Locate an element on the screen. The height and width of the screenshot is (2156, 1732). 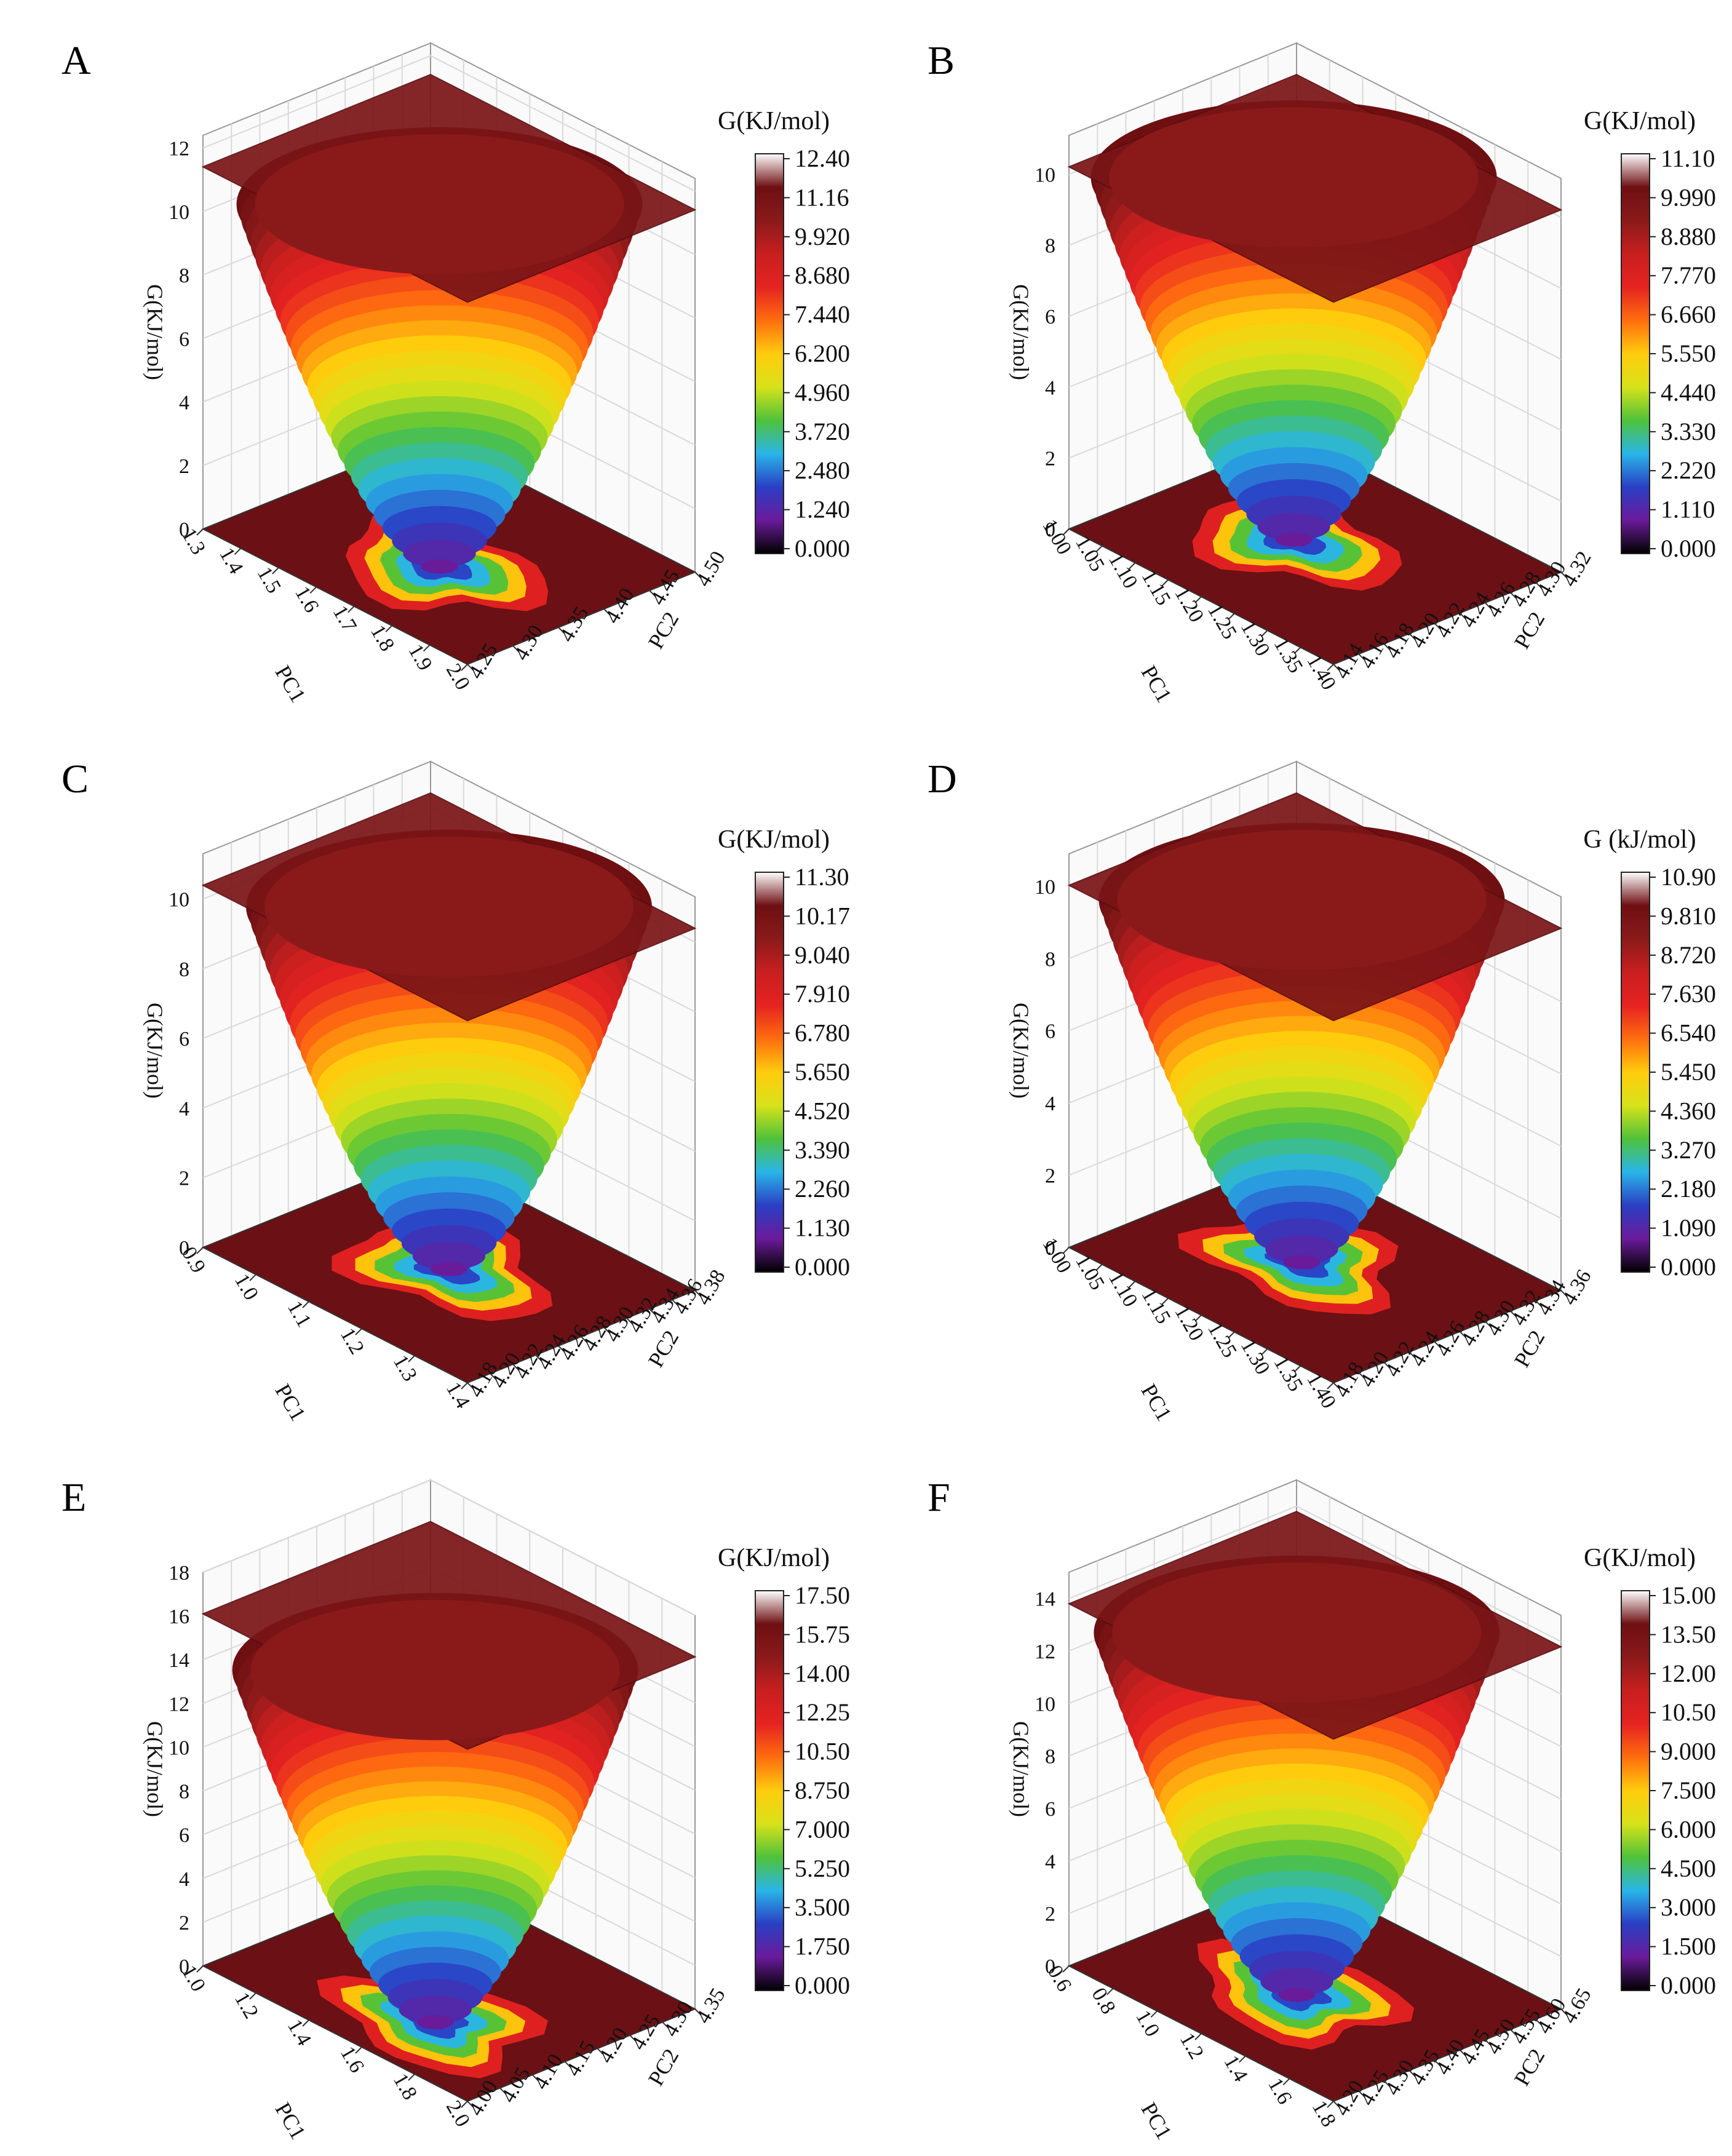
colorbar-tick-e-7: 5.250 is located at coordinates (822, 1868).